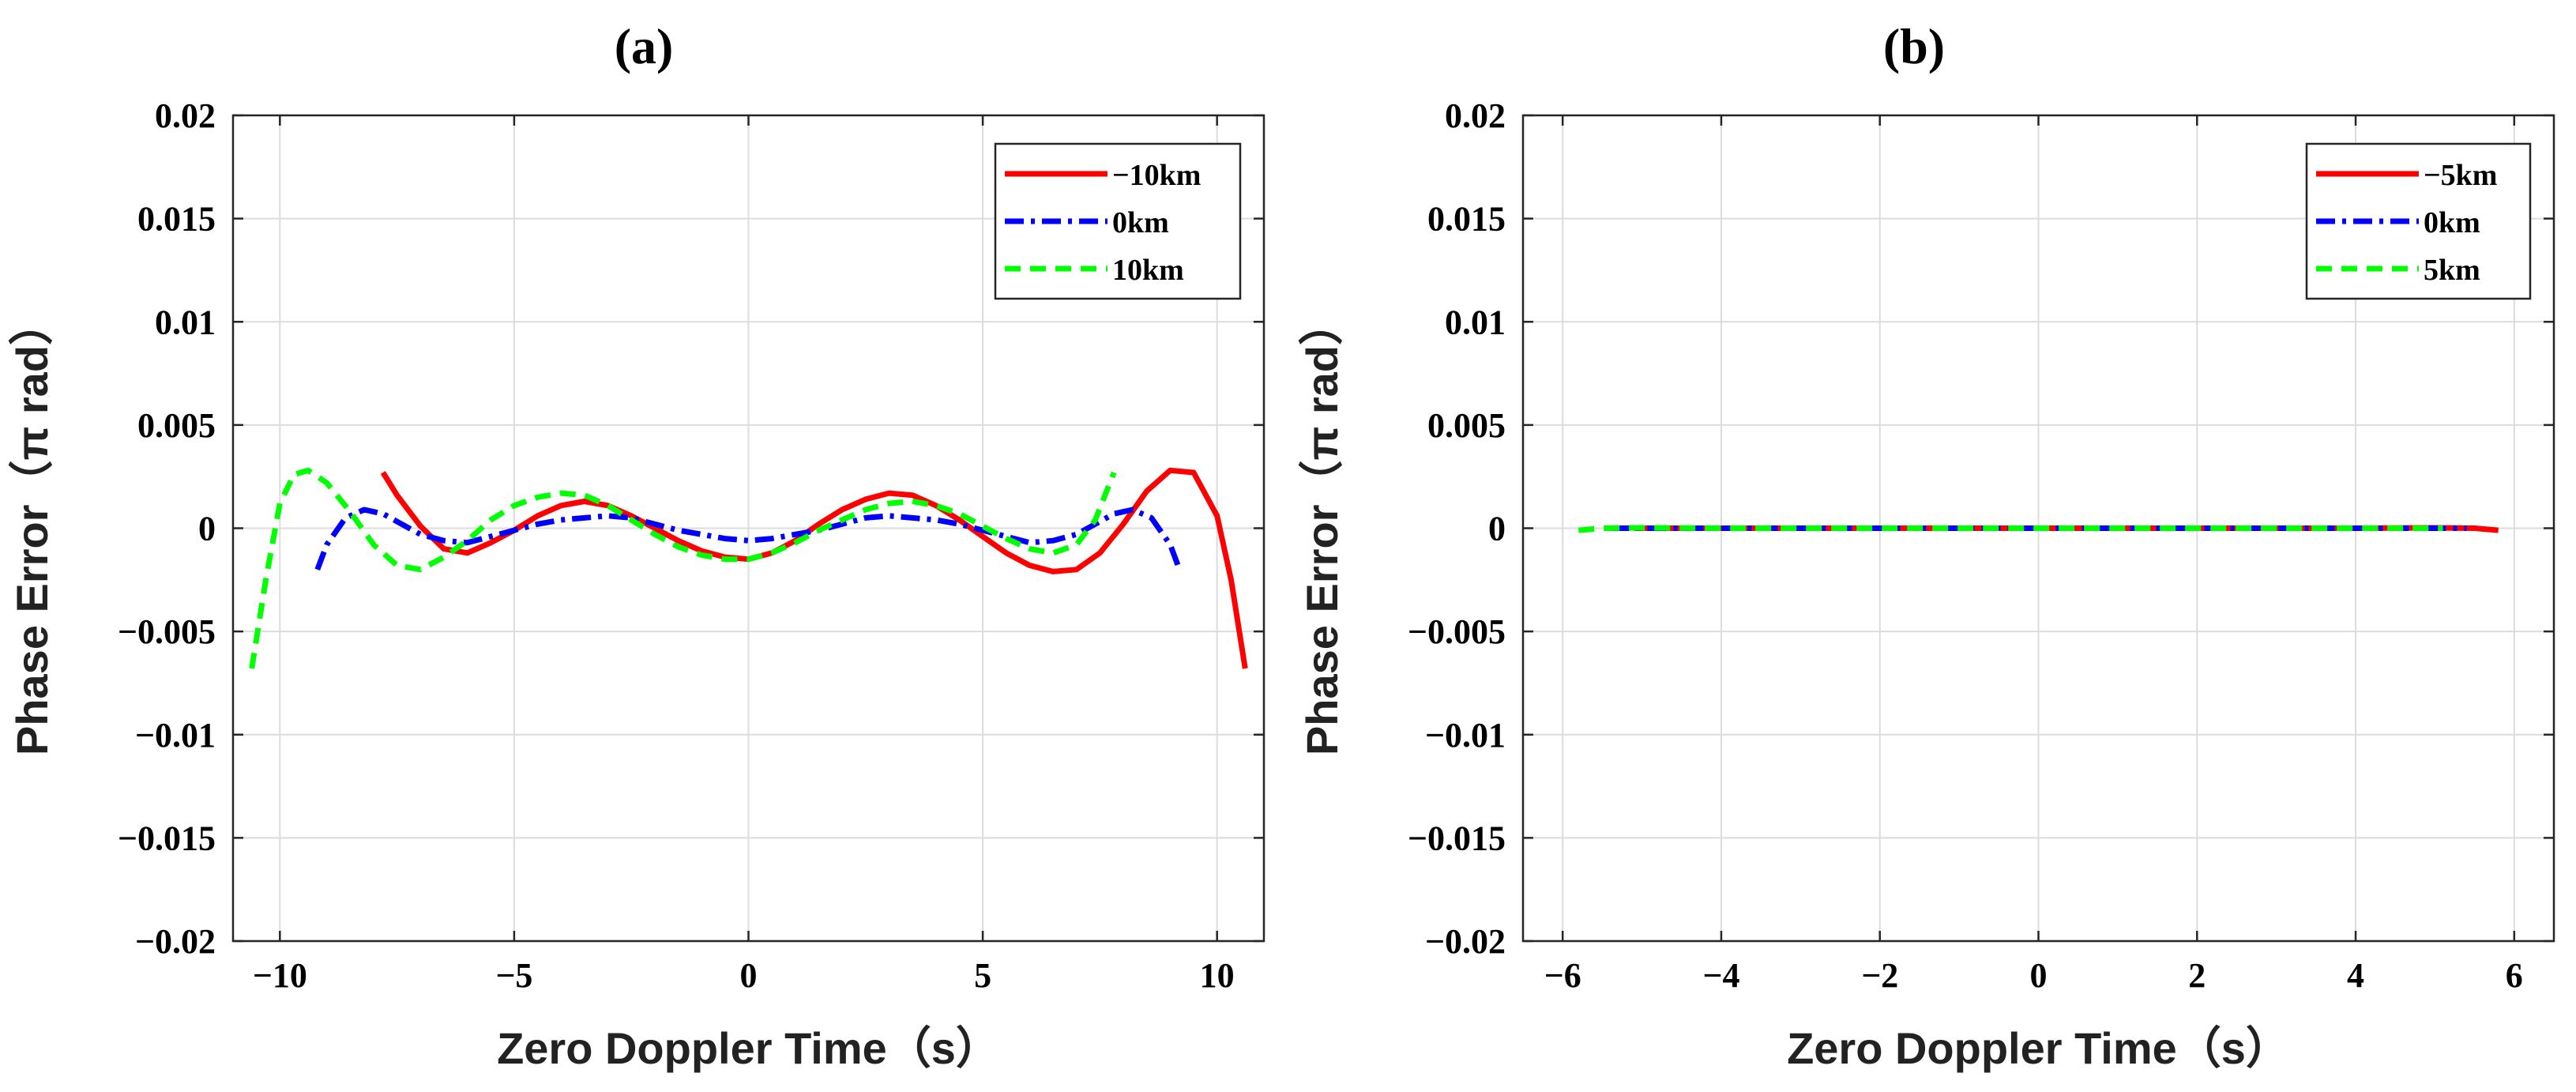 The image size is (2576, 1092). I want to click on series-line-minus-10km, so click(814, 568).